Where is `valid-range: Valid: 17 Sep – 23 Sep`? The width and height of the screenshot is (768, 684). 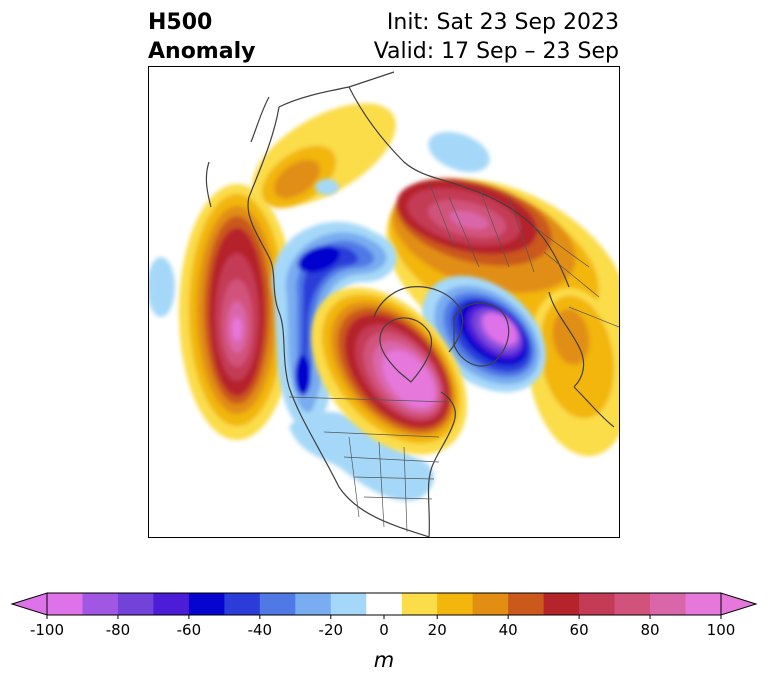
valid-range: Valid: 17 Sep – 23 Sep is located at coordinates (496, 51).